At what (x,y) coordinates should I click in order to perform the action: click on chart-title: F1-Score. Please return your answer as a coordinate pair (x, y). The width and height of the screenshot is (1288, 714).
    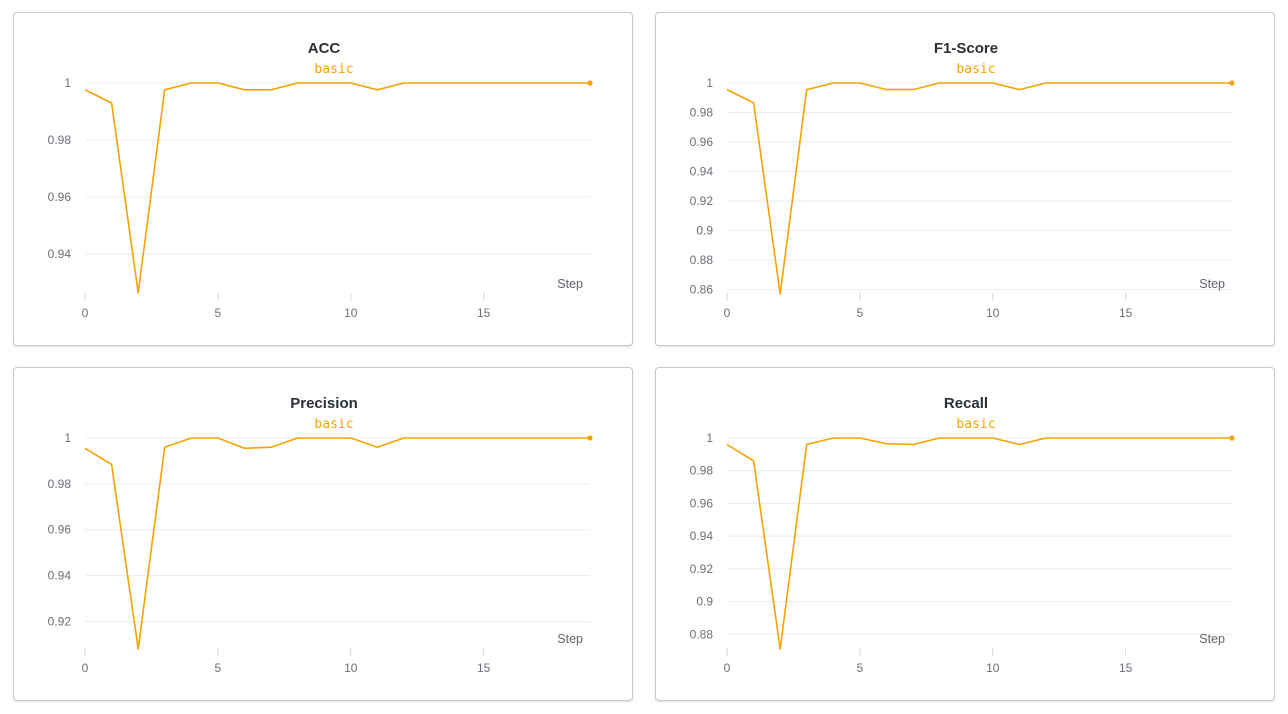
    Looking at the image, I should click on (966, 48).